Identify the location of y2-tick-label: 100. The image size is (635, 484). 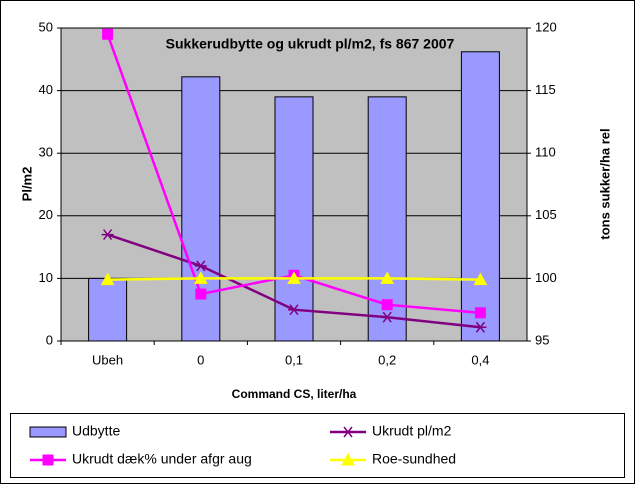
(546, 277).